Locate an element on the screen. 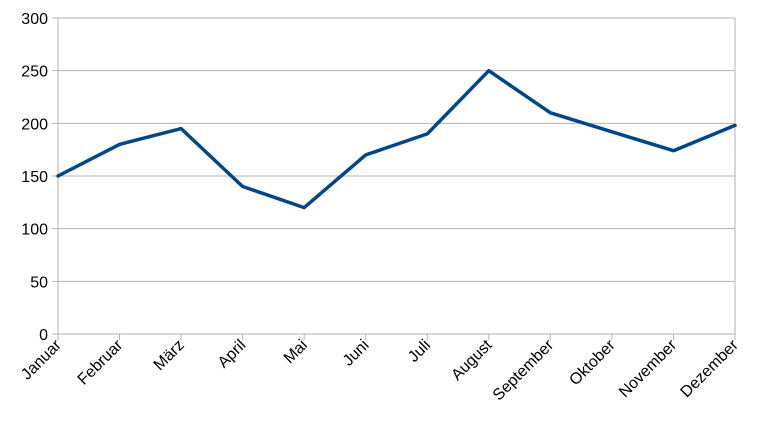  y-tick-label: 50 is located at coordinates (39, 282).